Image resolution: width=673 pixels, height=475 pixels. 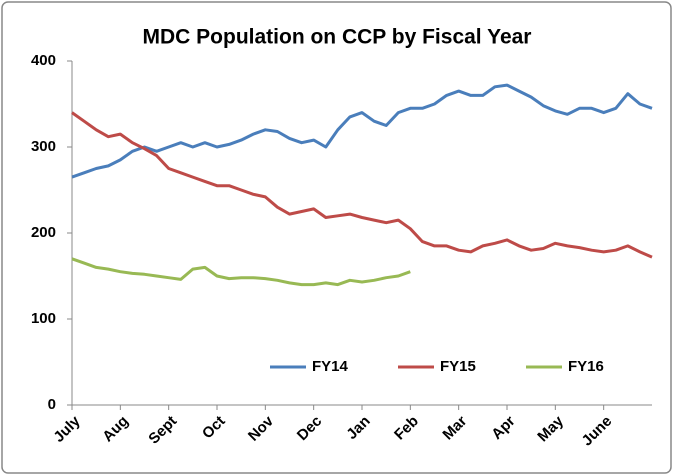 What do you see at coordinates (330, 366) in the screenshot?
I see `legend-label: FY14` at bounding box center [330, 366].